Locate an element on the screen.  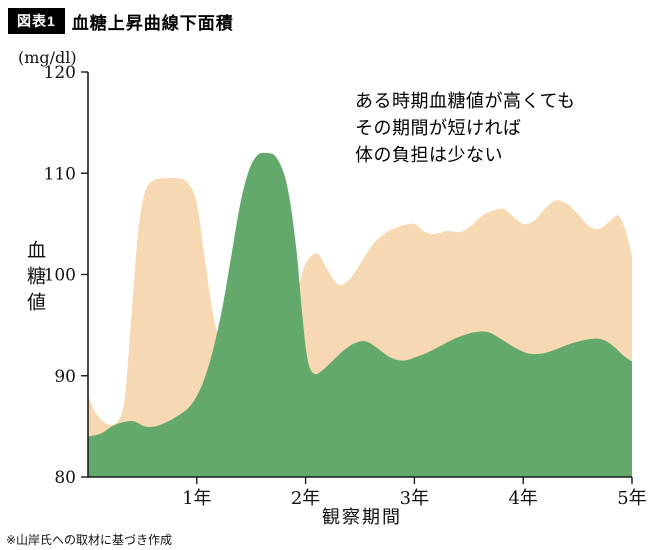
source-footnote: ※山岸氏への取材に基づき作成 is located at coordinates (89, 540).